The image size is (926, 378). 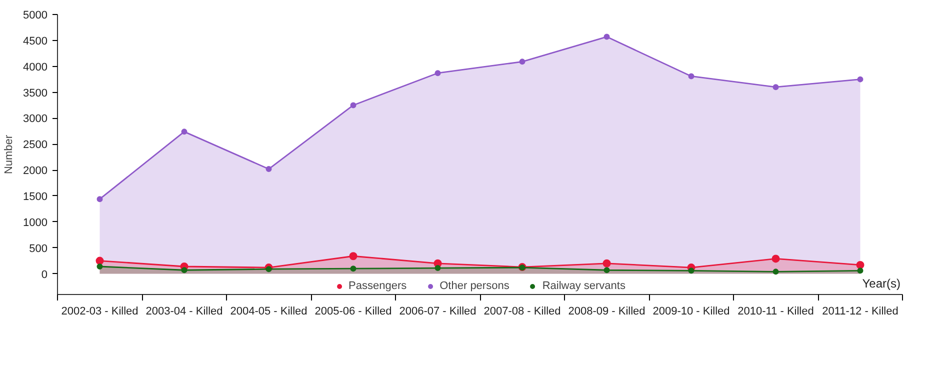 I want to click on legend-label: Railway servants, so click(x=584, y=286).